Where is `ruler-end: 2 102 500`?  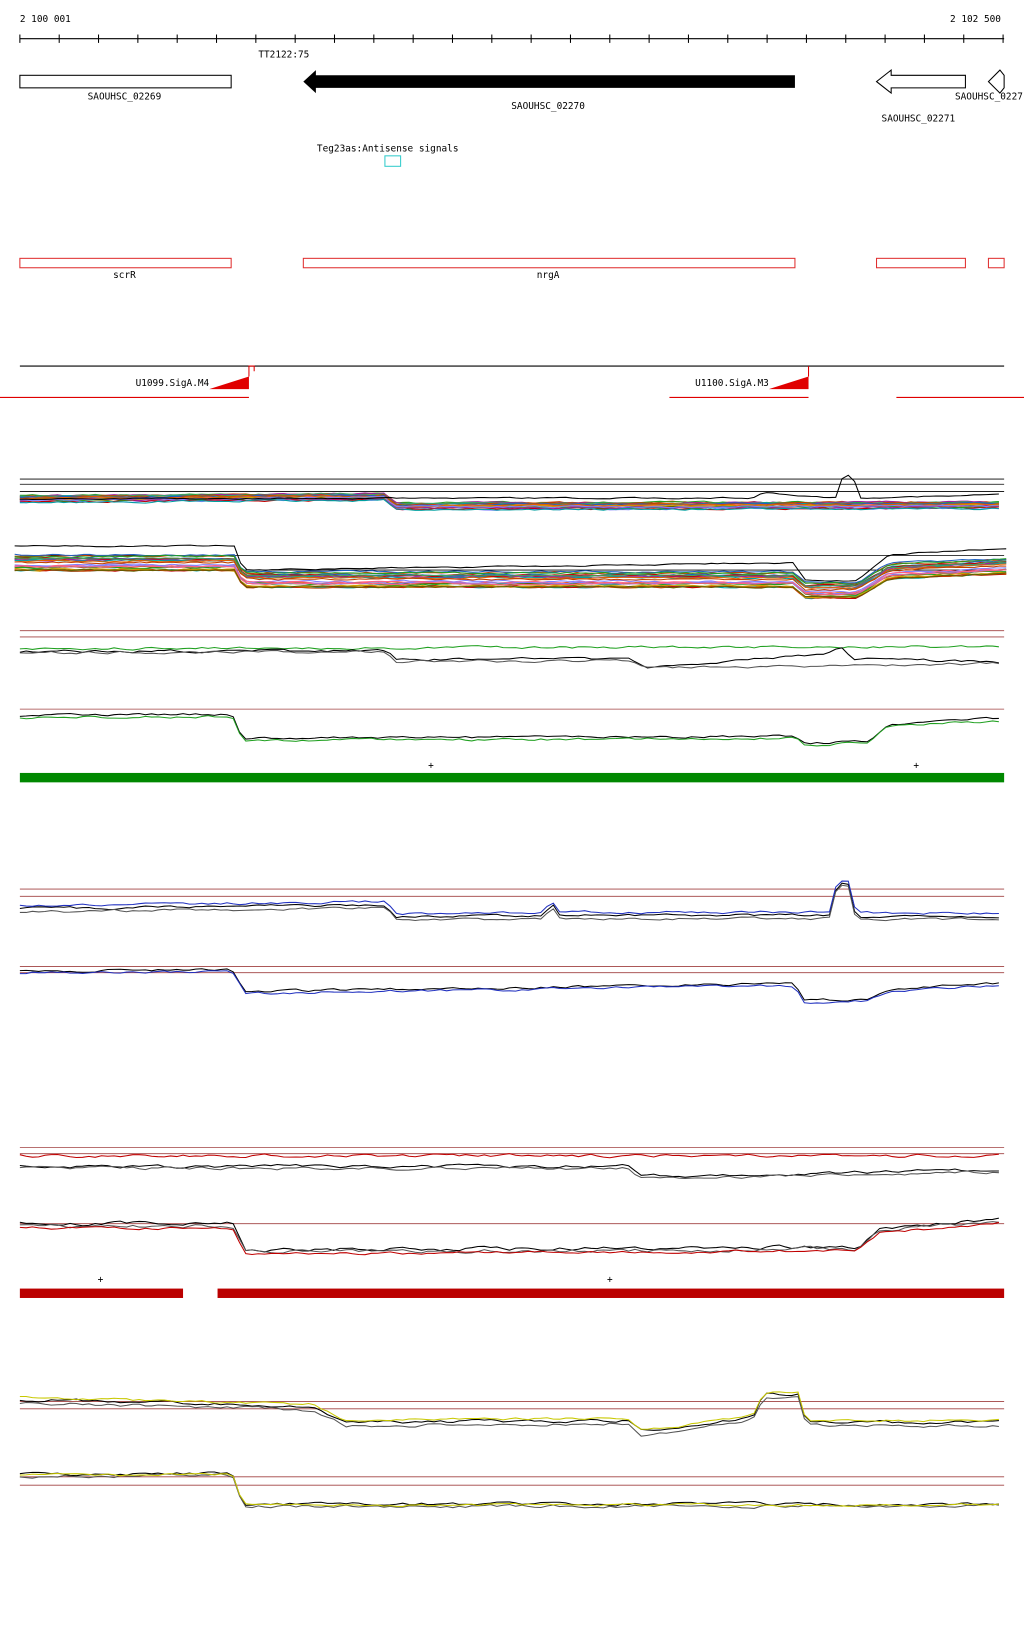
ruler-end: 2 102 500 is located at coordinates (975, 19).